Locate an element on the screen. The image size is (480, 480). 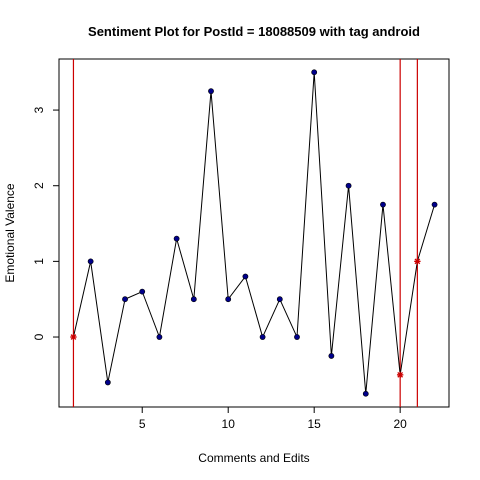
y-axis: 0 1 2 3 is located at coordinates (45, 223).